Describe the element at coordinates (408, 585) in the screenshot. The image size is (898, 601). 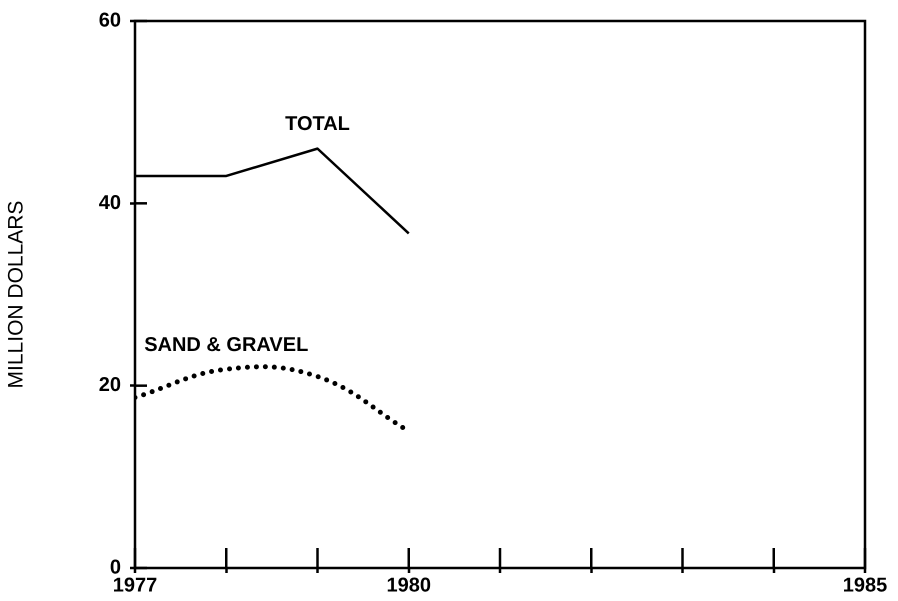
I see `x-tick-label: 1980` at that location.